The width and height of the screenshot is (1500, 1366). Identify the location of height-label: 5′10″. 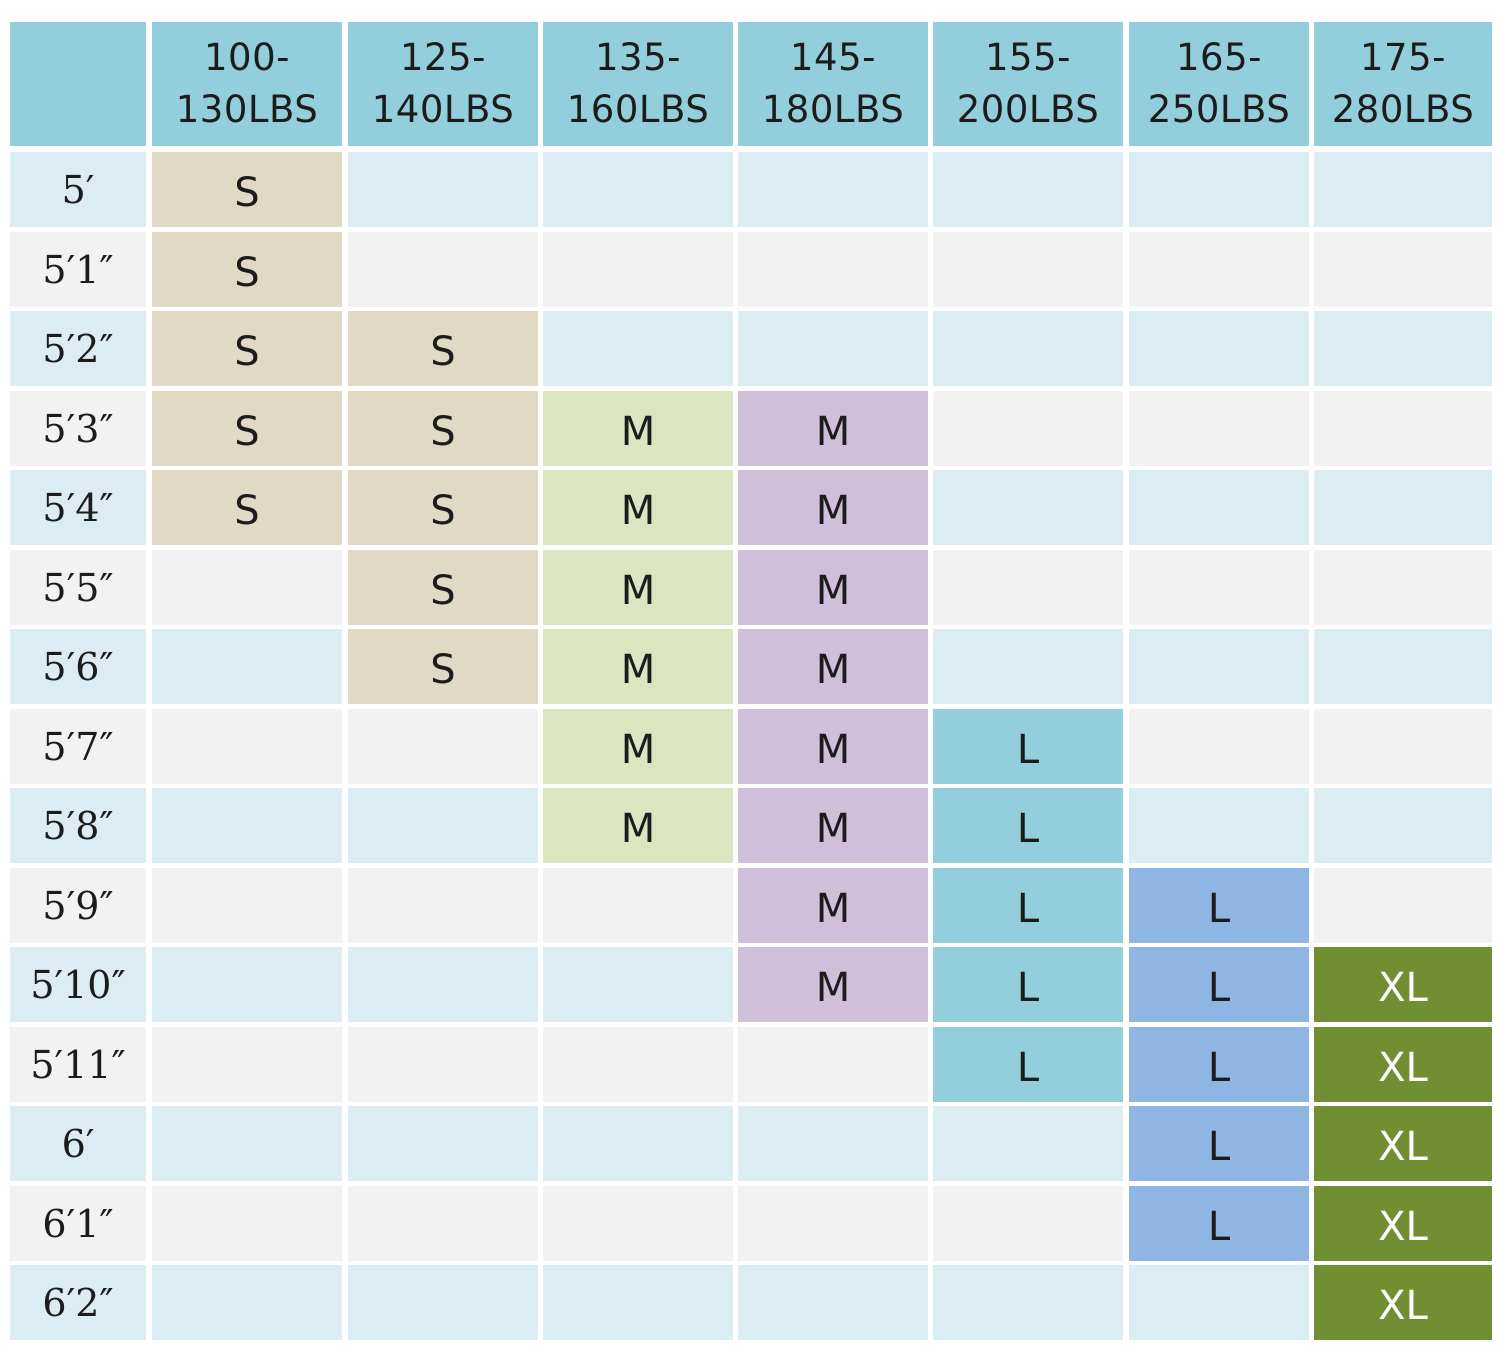
(78, 984).